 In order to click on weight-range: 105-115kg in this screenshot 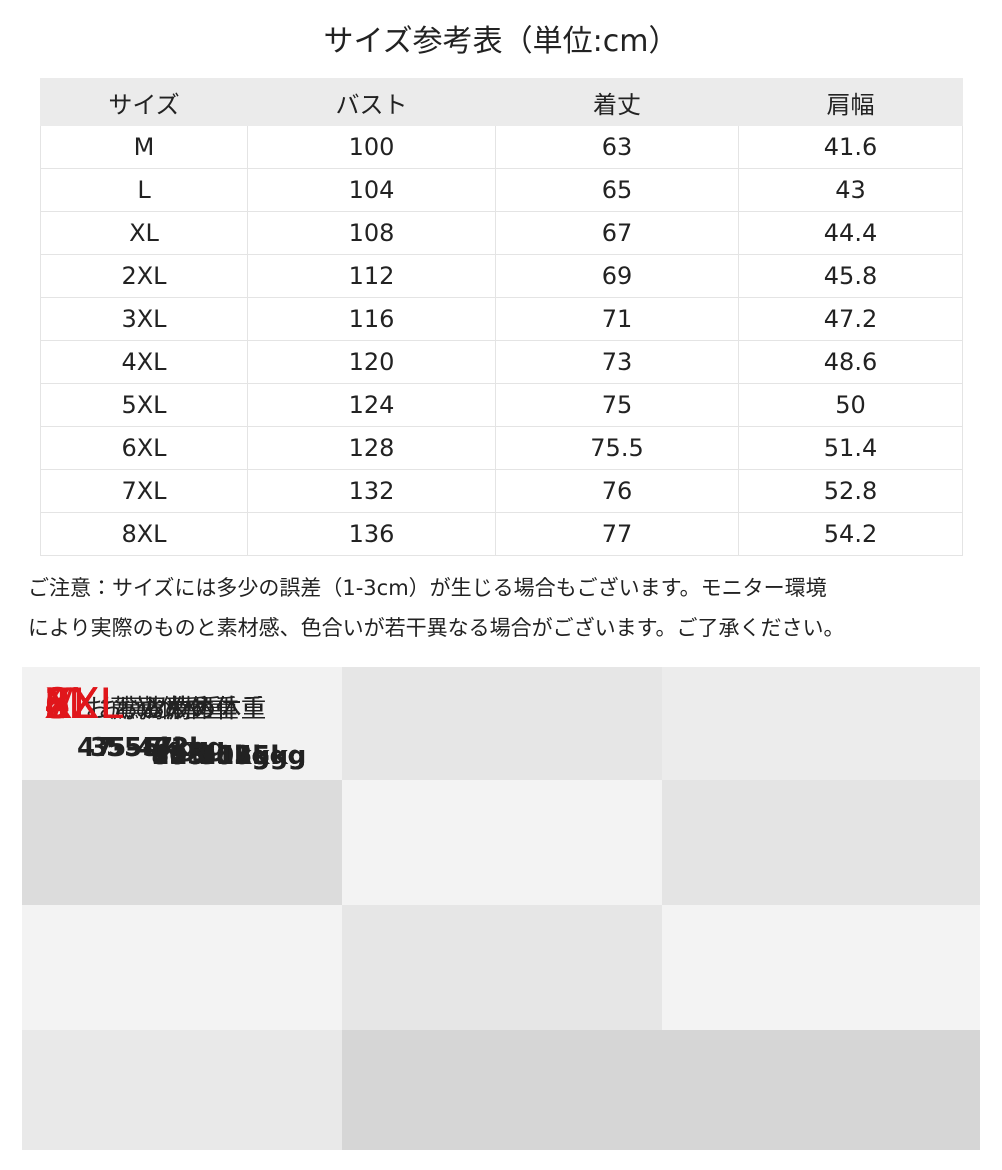, I will do `click(229, 756)`.